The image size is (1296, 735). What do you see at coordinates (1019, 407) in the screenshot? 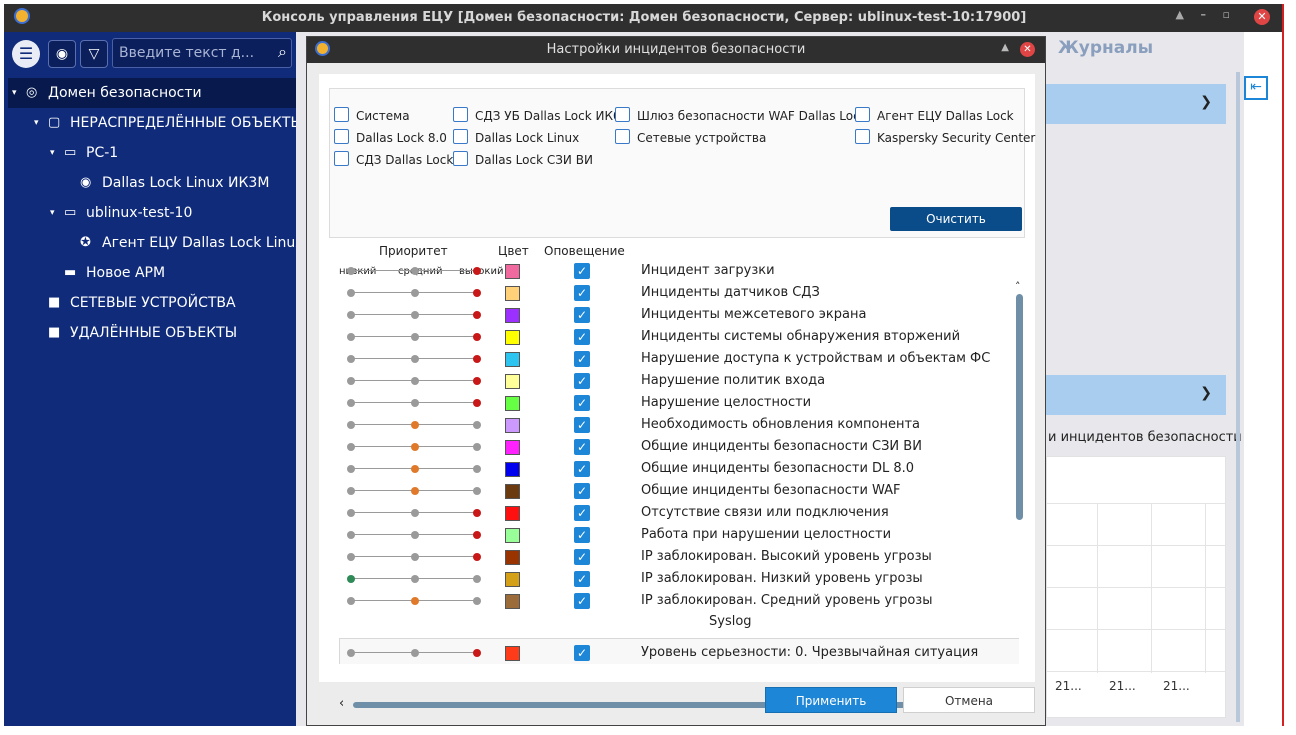
I see `vertical-scroll-thumb` at bounding box center [1019, 407].